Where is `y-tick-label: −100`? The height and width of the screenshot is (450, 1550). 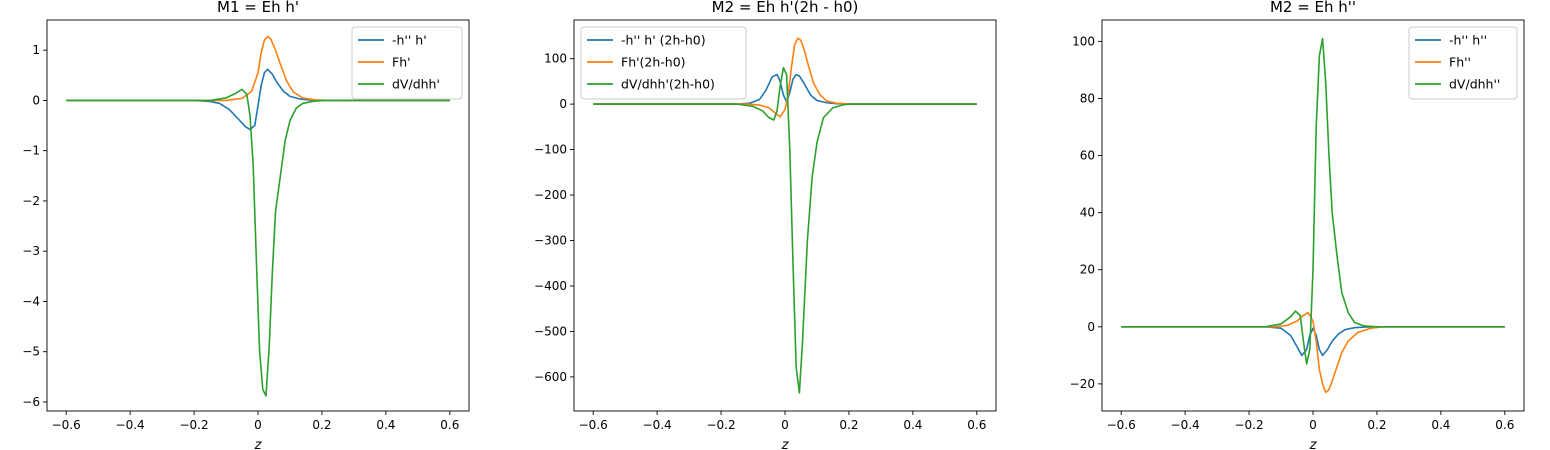 y-tick-label: −100 is located at coordinates (550, 150).